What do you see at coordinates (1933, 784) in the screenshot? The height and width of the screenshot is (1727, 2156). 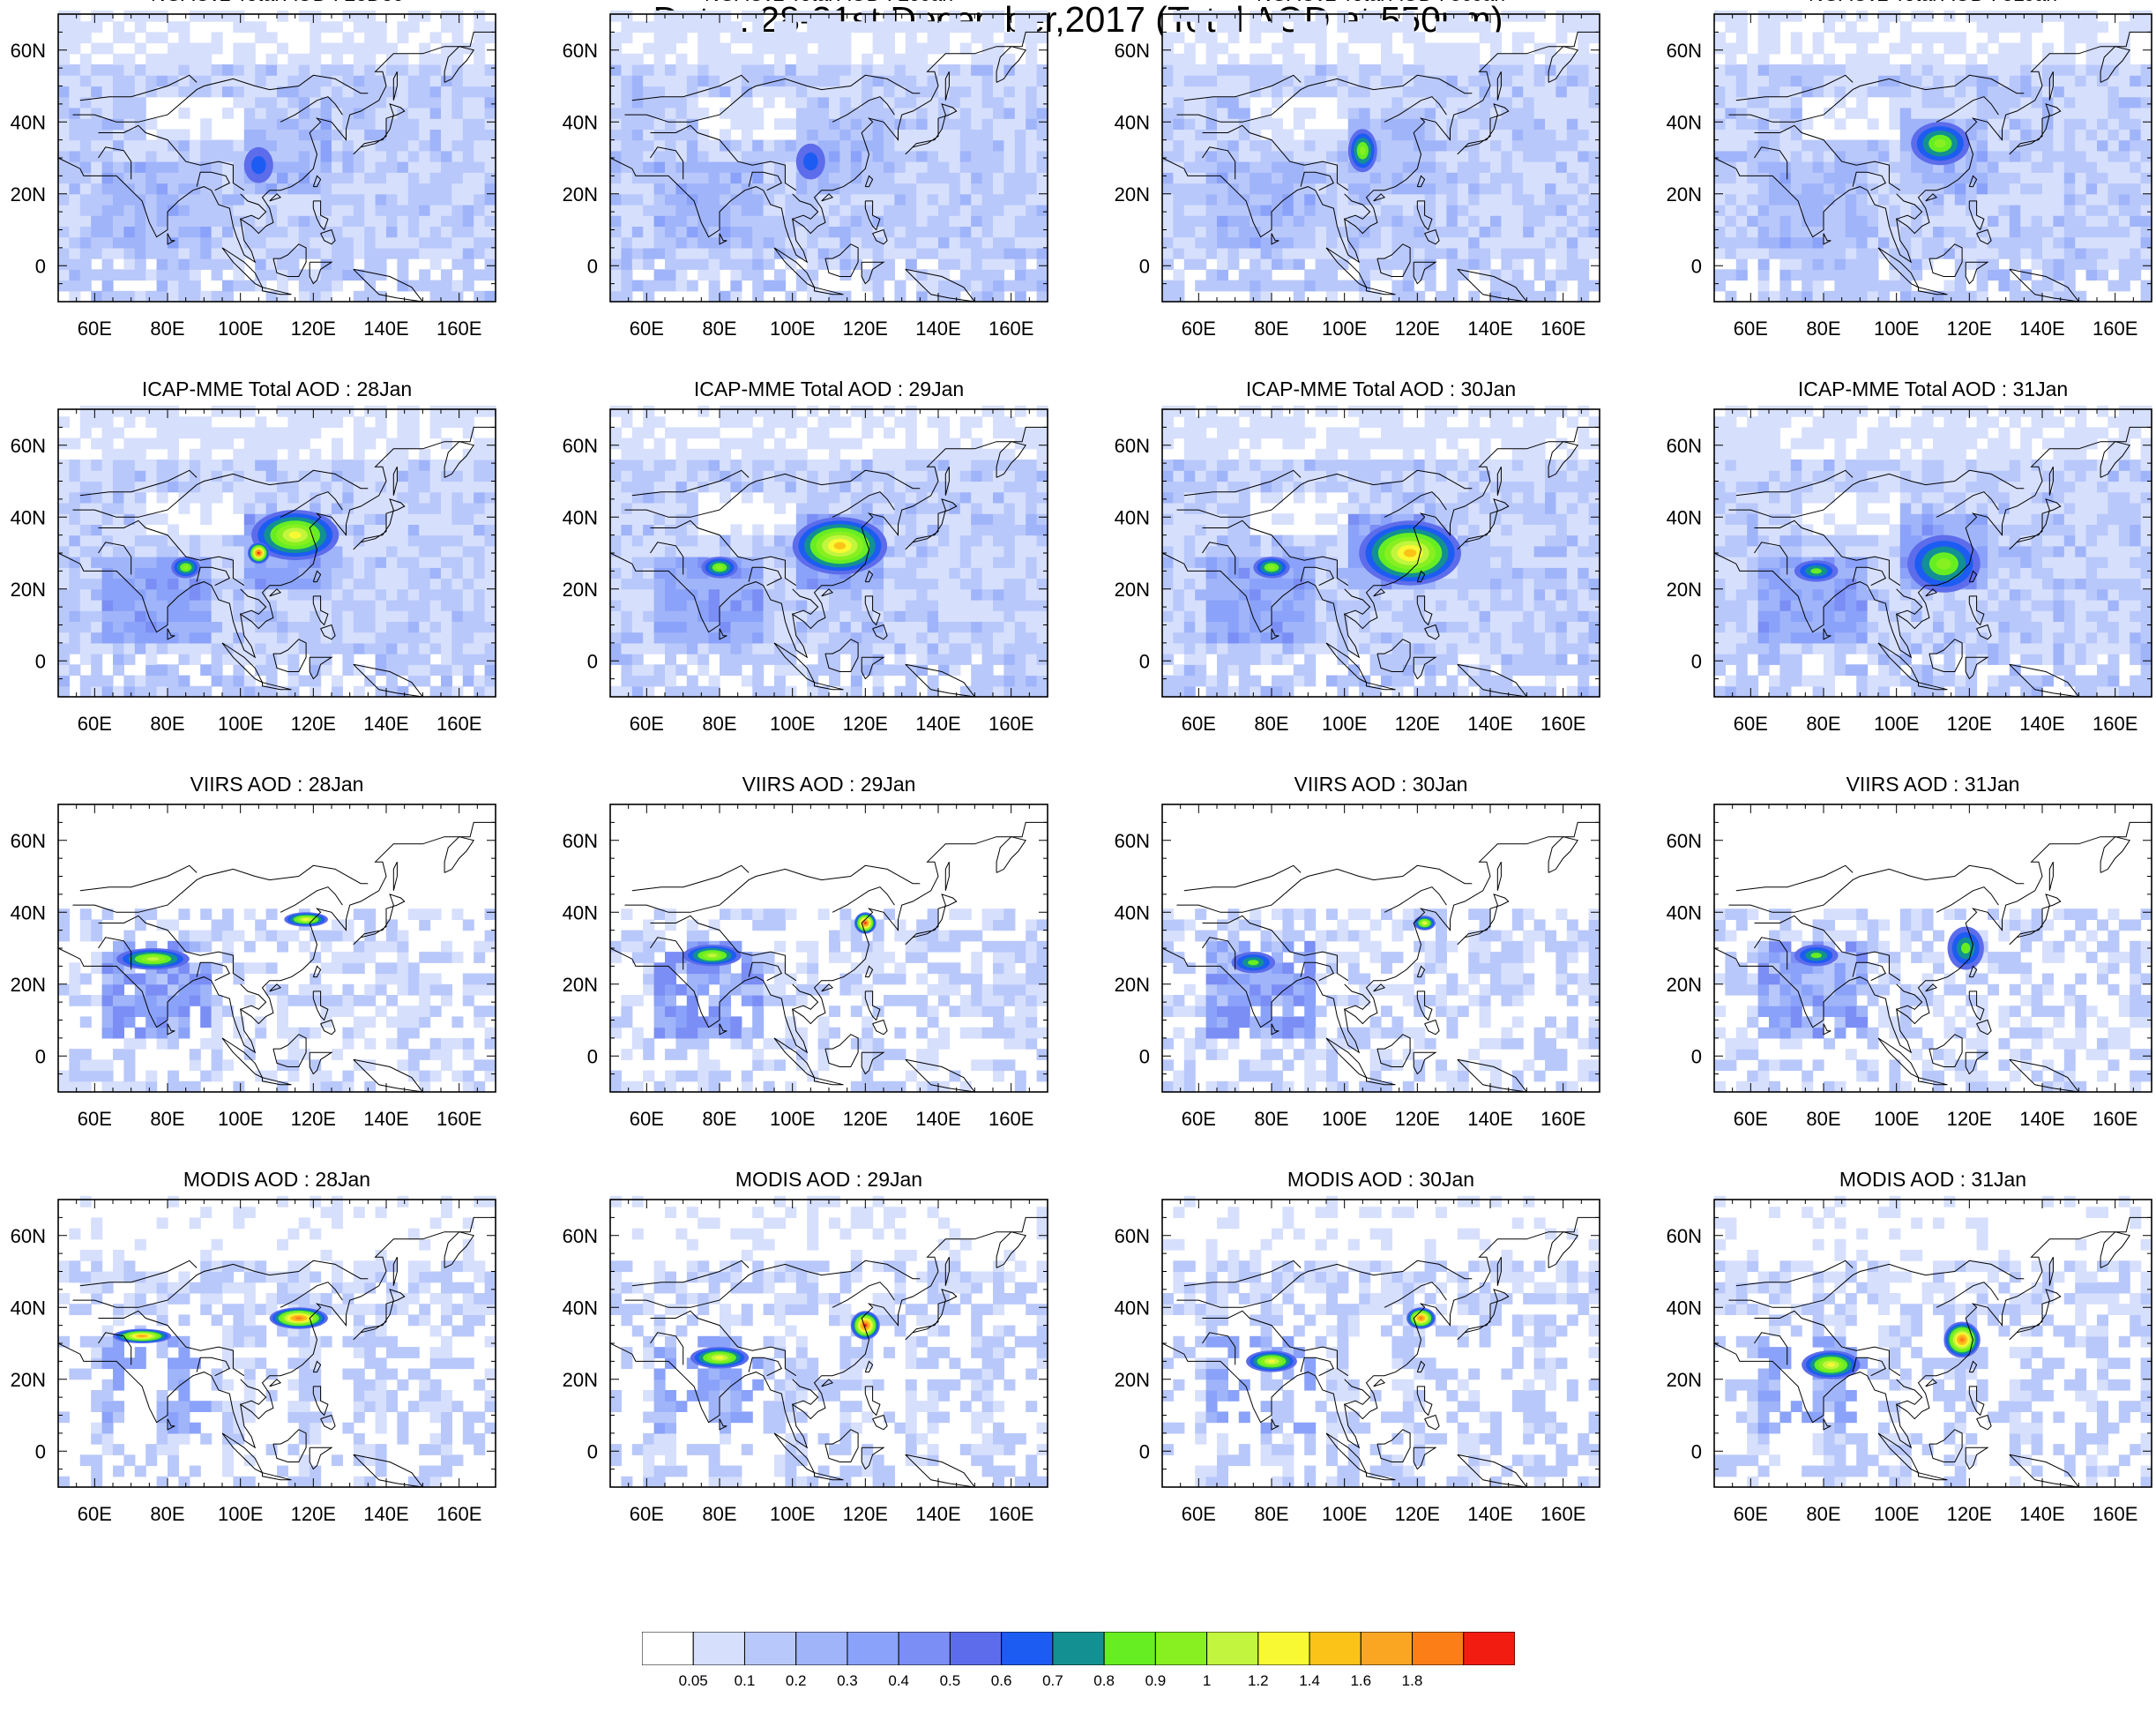 I see `panel-title: VIIRS AOD : 31Jan` at bounding box center [1933, 784].